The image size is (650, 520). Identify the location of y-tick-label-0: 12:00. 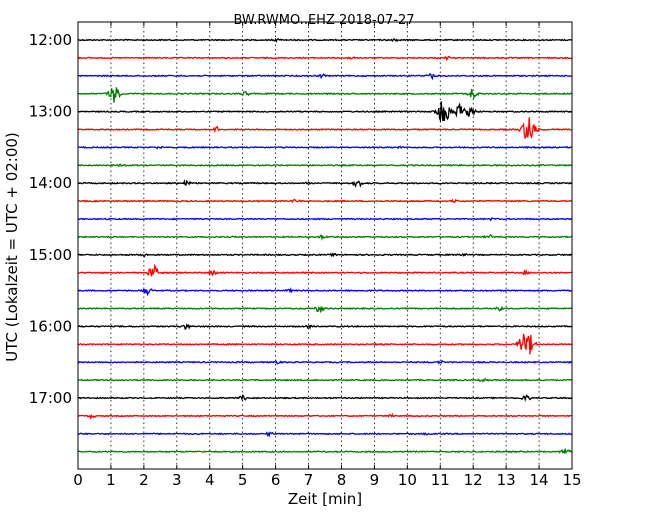
(50, 40).